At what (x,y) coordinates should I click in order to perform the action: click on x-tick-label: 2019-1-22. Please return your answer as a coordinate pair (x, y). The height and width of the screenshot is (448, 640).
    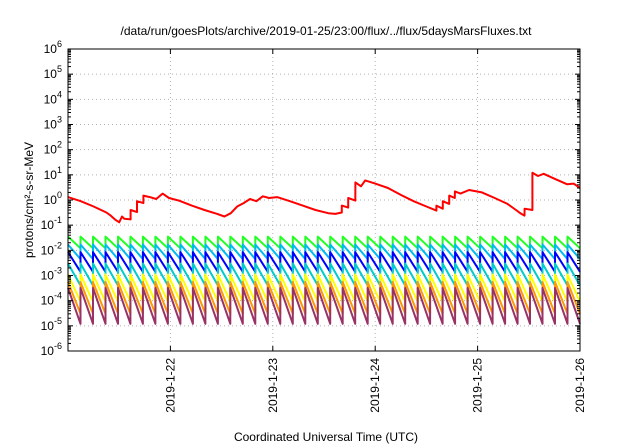
    Looking at the image, I should click on (170, 385).